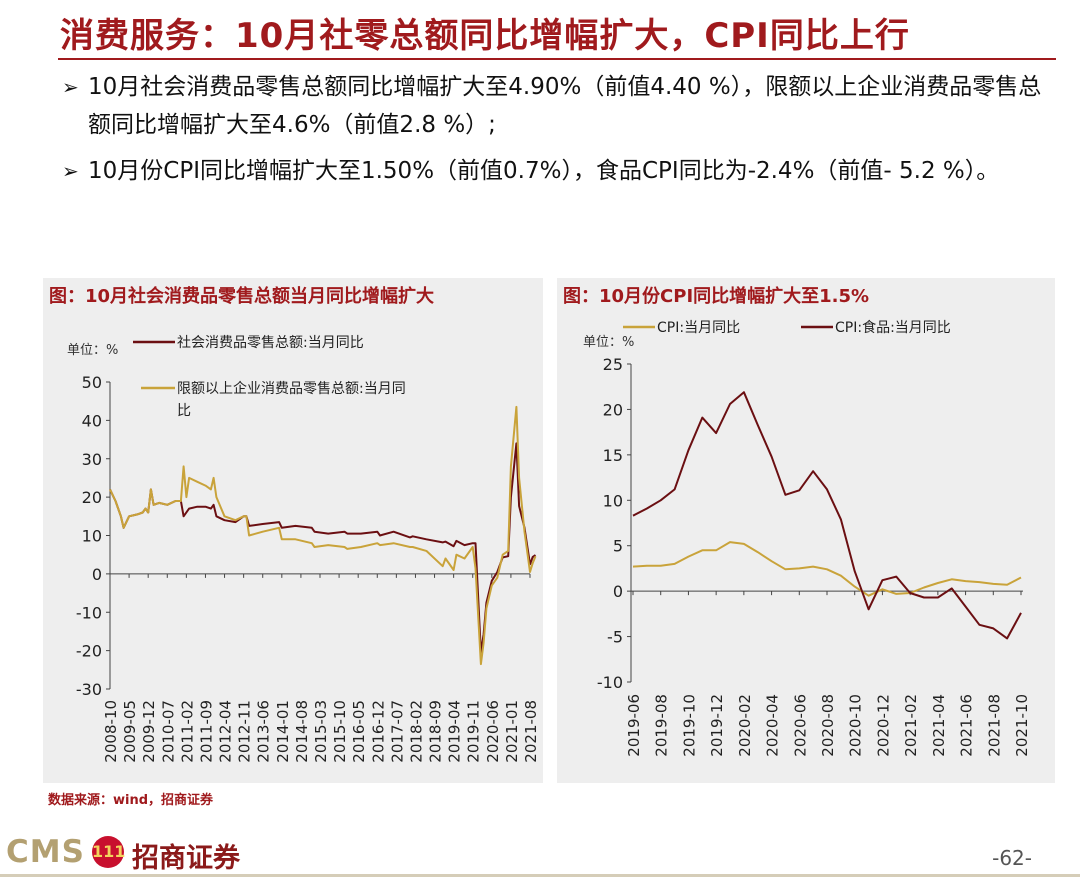 The width and height of the screenshot is (1080, 880). Describe the element at coordinates (662, 725) in the screenshot. I see `x-tick-label: 2019-08` at that location.